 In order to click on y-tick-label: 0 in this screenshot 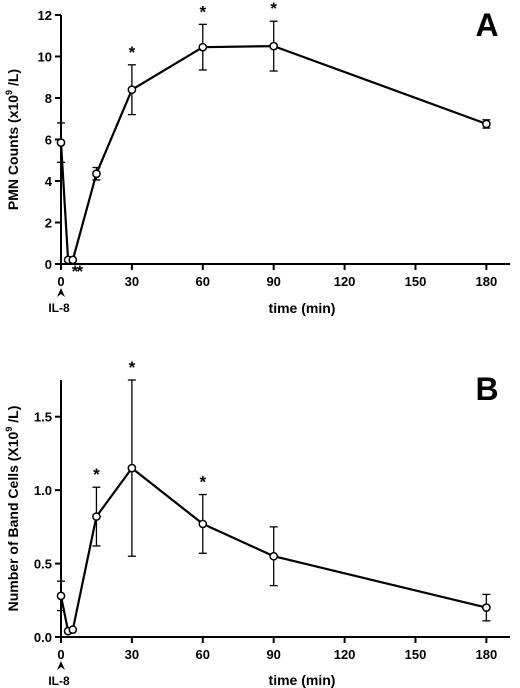, I will do `click(48, 264)`.